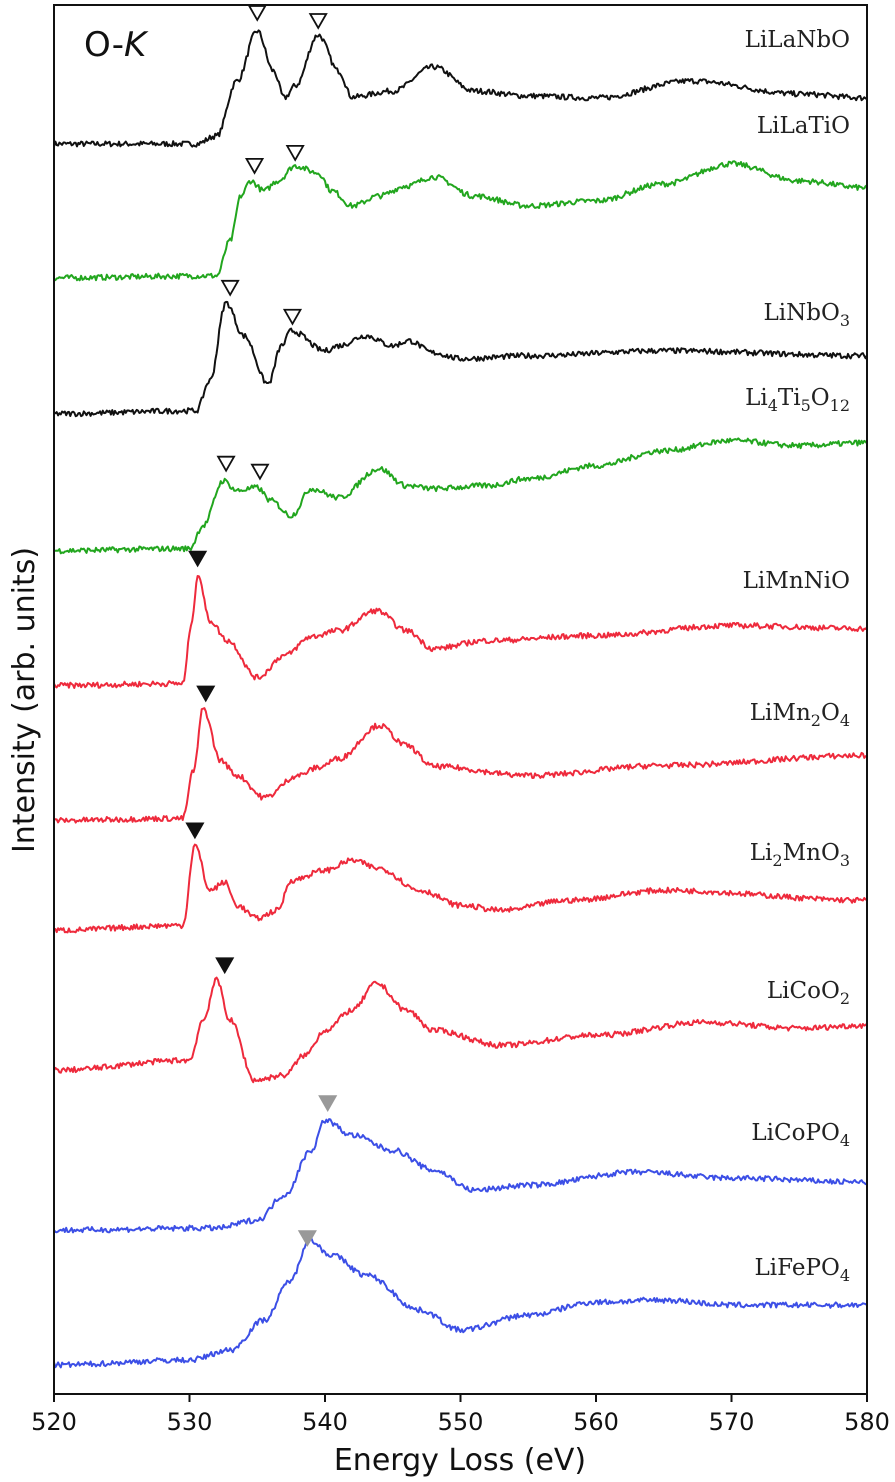 Image resolution: width=895 pixels, height=1482 pixels. Describe the element at coordinates (460, 221) in the screenshot. I see `spectrum-LiLaTiO` at that location.